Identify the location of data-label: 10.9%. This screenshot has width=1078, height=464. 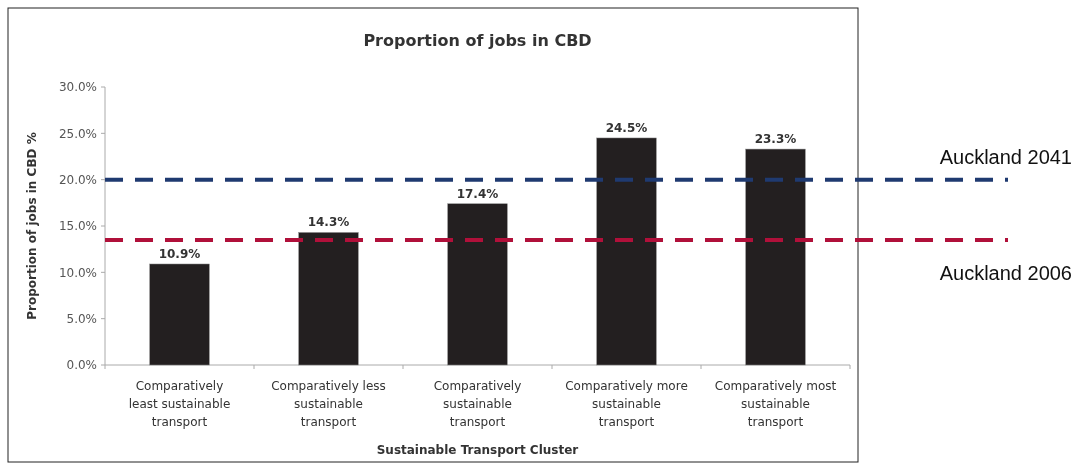
(179, 253).